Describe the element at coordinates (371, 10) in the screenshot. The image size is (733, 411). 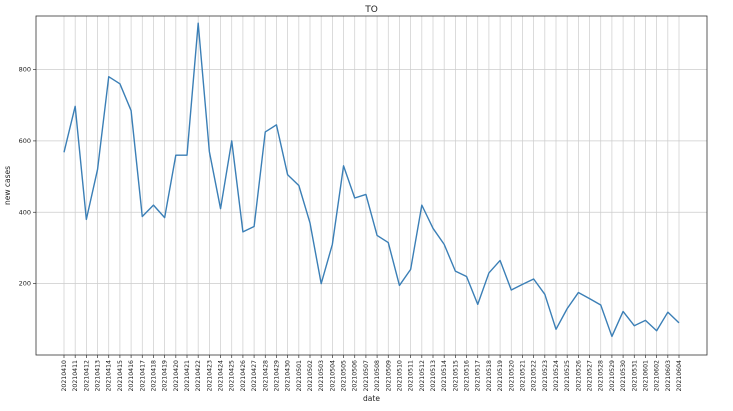
I see `chart-title: TO` at that location.